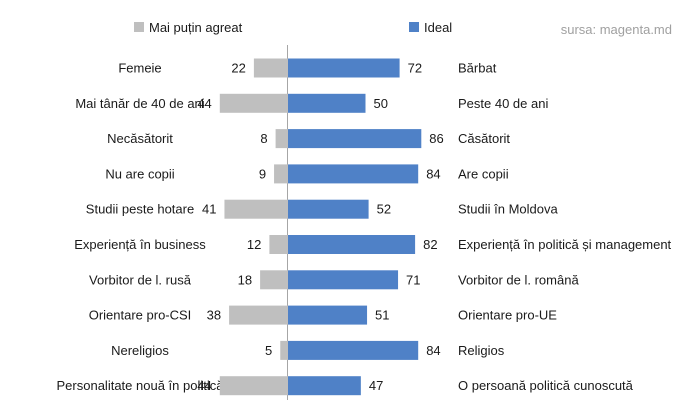  I want to click on right-category-label: Studii în Moldova, so click(508, 209).